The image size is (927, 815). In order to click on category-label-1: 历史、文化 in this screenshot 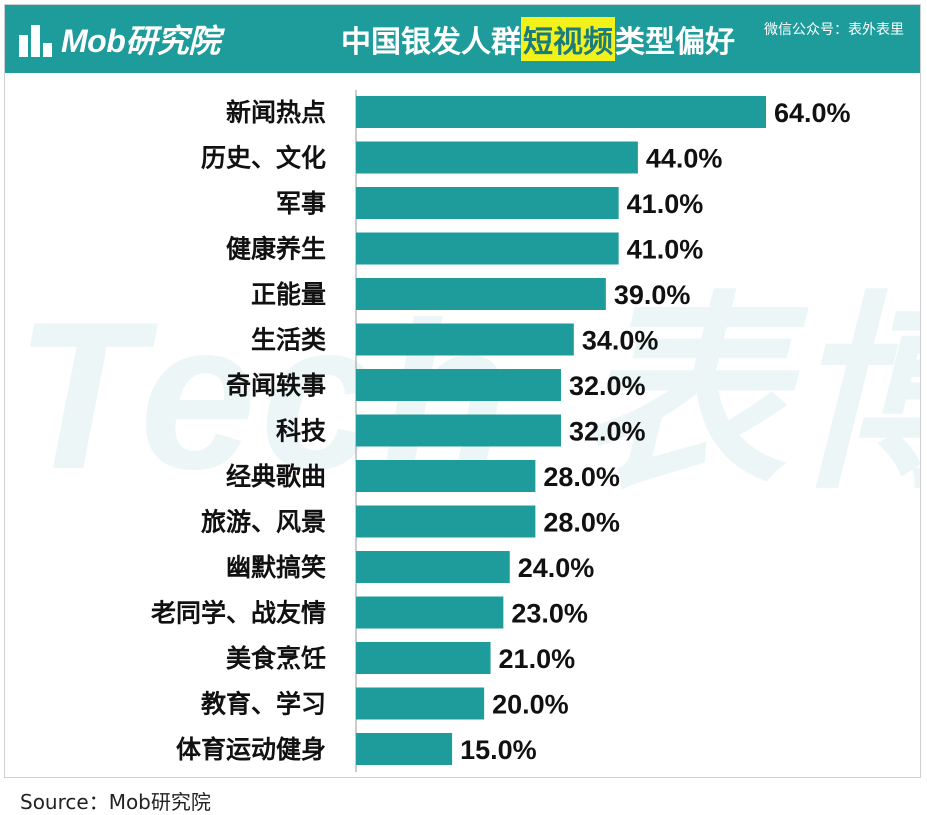, I will do `click(263, 158)`.